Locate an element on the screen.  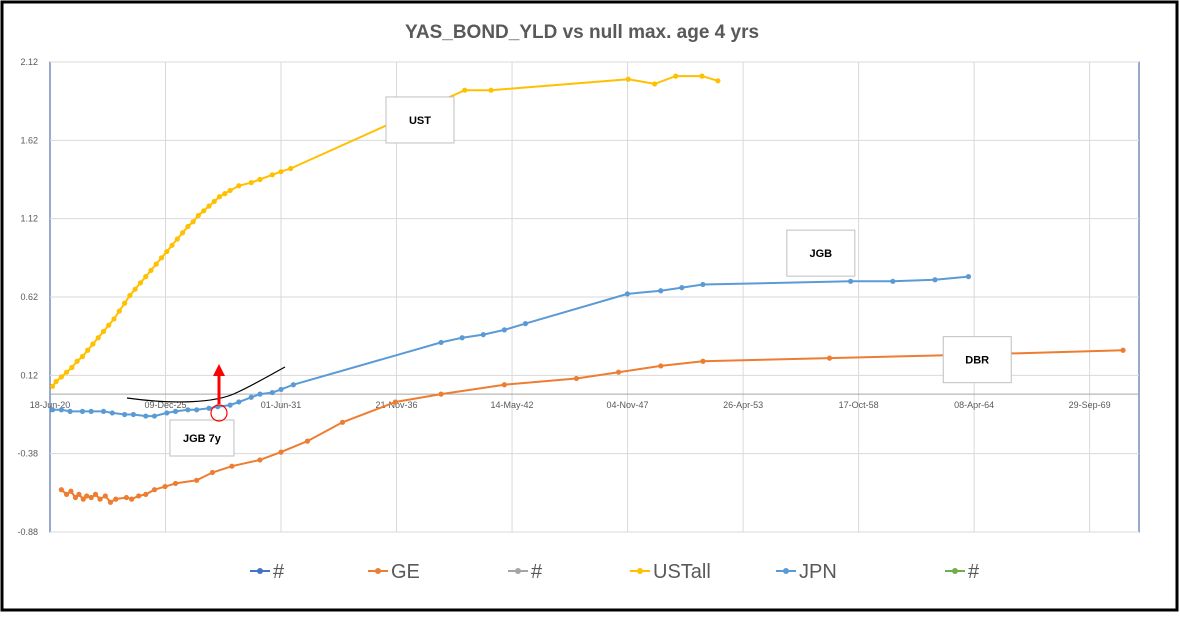
legend-item: USTall is located at coordinates (670, 572).